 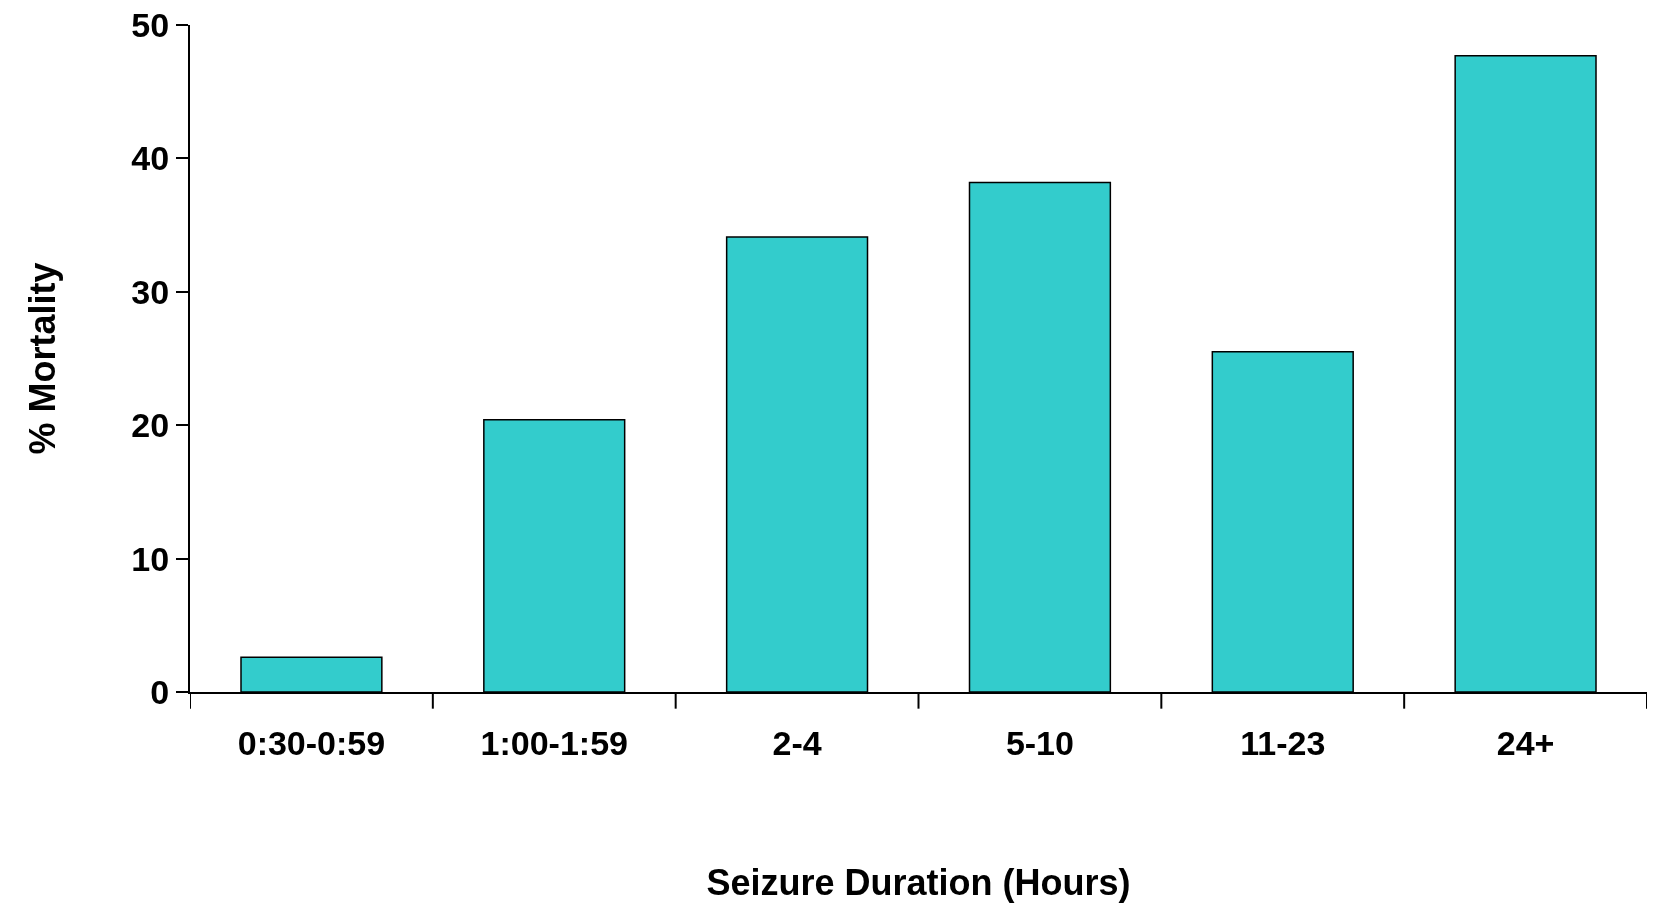 What do you see at coordinates (42, 358) in the screenshot?
I see `y-axis-title: % Mortality` at bounding box center [42, 358].